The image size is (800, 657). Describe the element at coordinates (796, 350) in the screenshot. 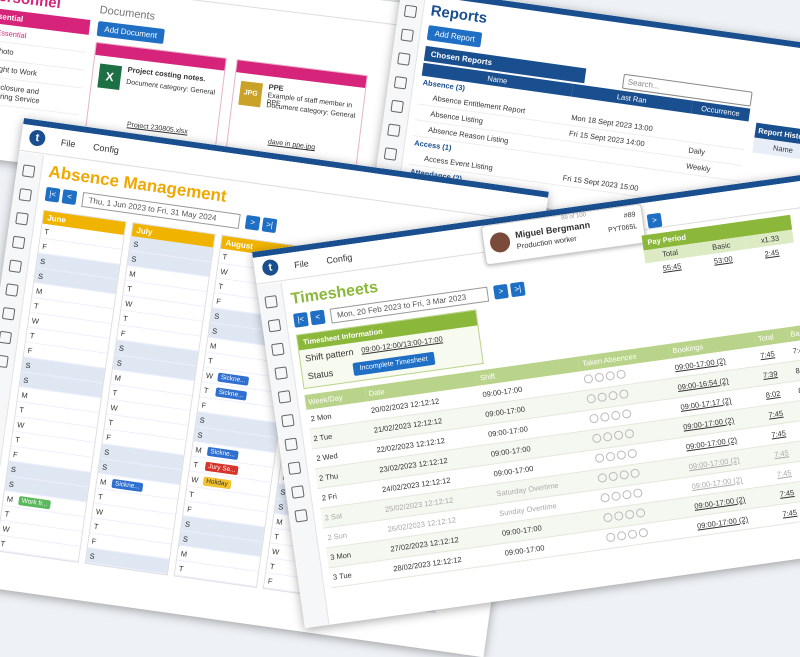

I see `basic-value: 7:45` at that location.